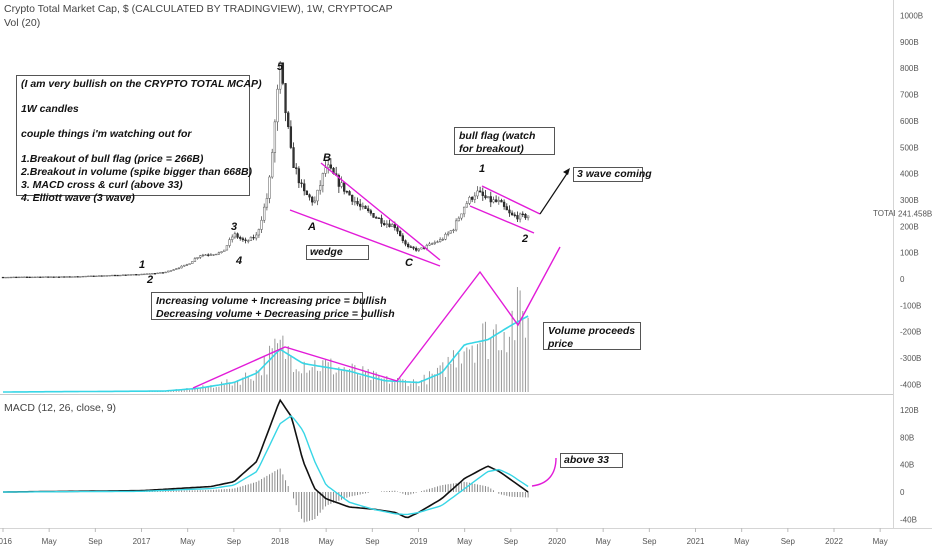  I want to click on macd-axis-label: 40B, so click(907, 465).